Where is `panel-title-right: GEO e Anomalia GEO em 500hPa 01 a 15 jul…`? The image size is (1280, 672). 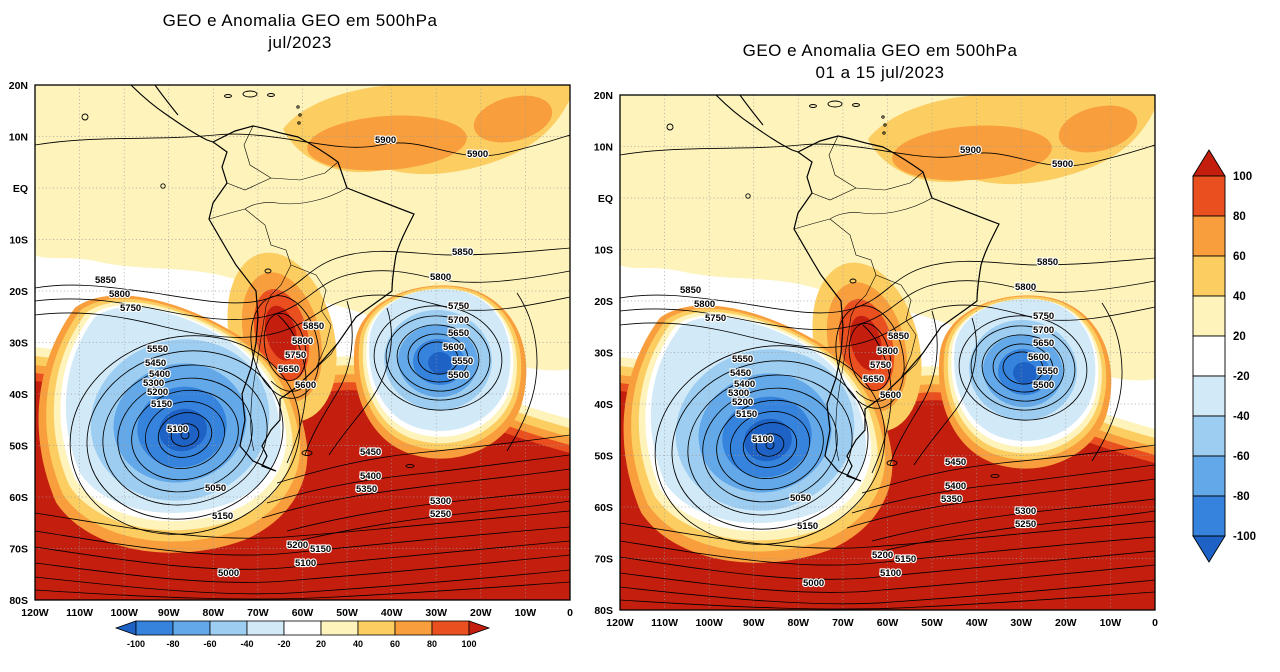 panel-title-right: GEO e Anomalia GEO em 500hPa 01 a 15 jul… is located at coordinates (880, 62).